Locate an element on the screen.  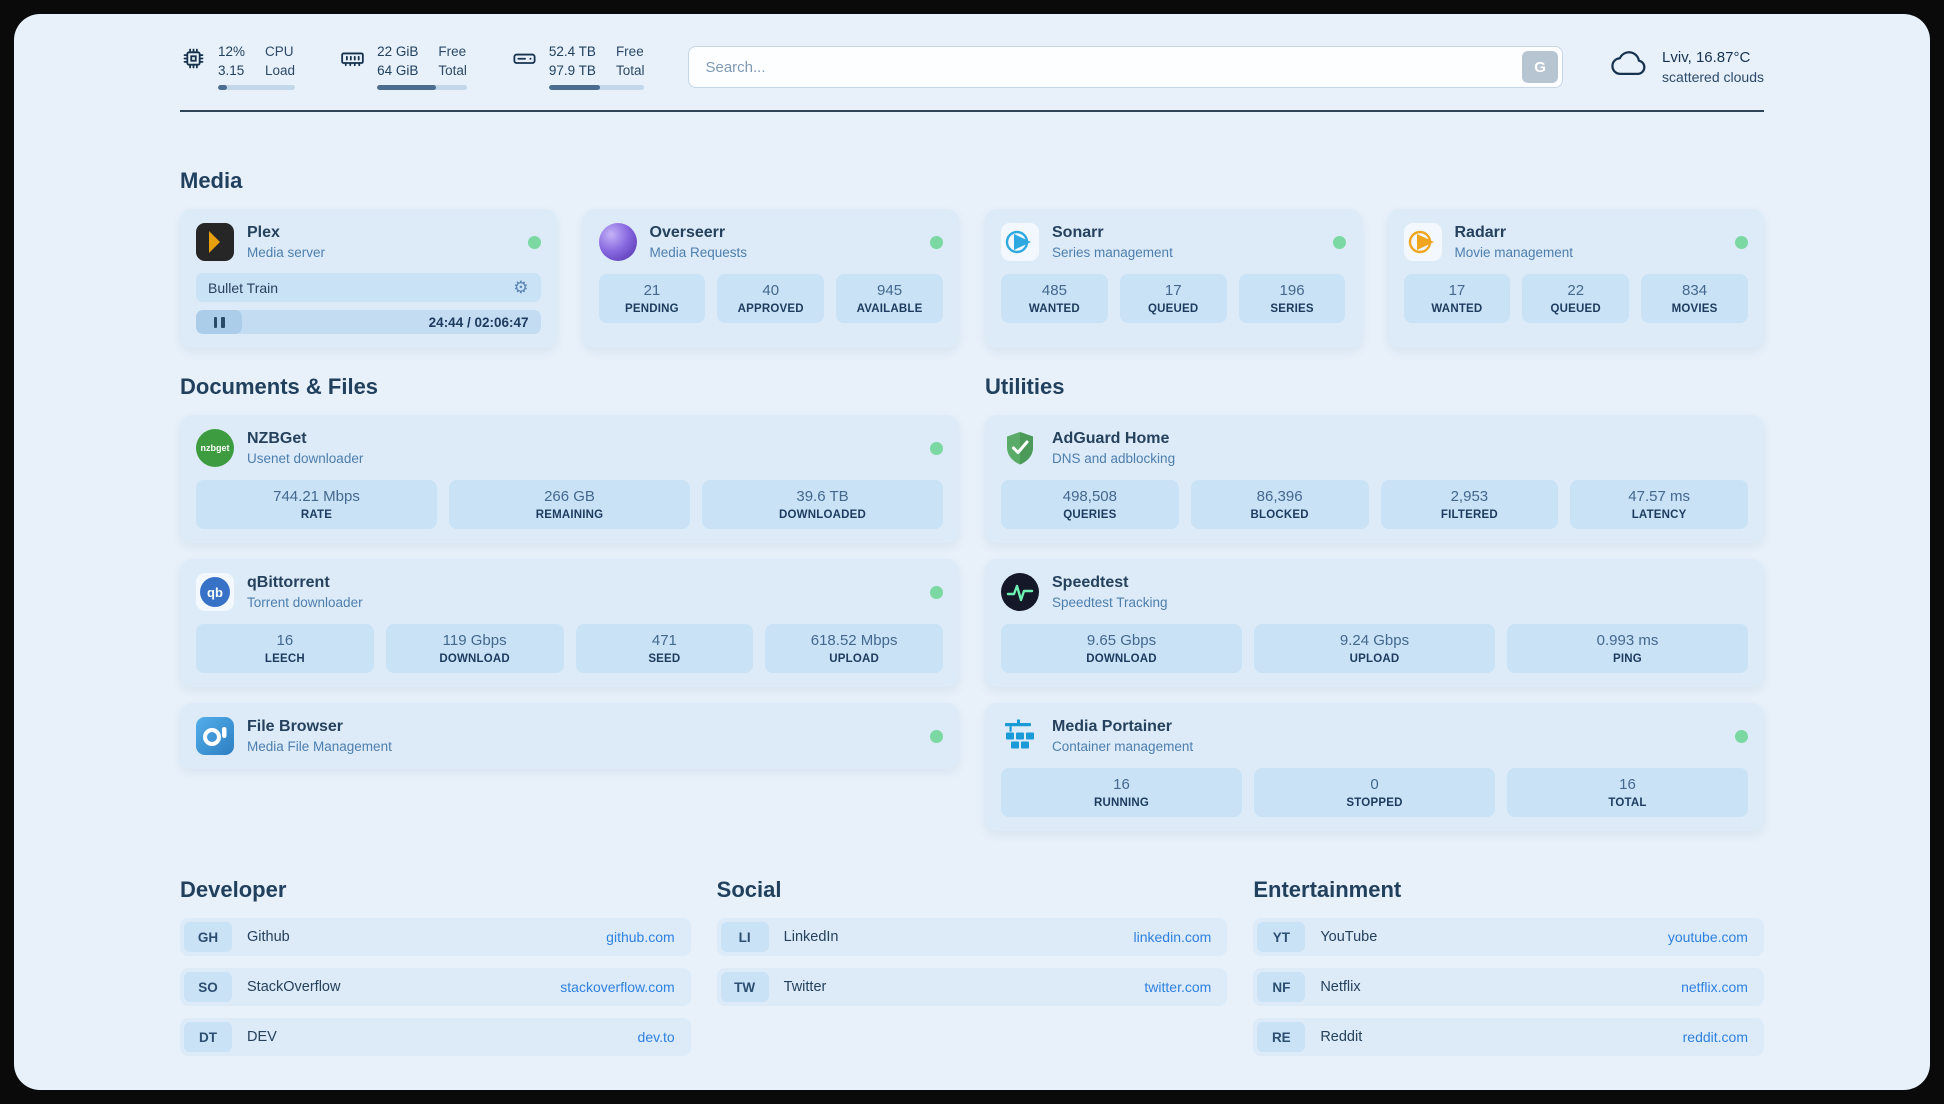
weather-location: Lviv, 16.87°C is located at coordinates (1706, 57).